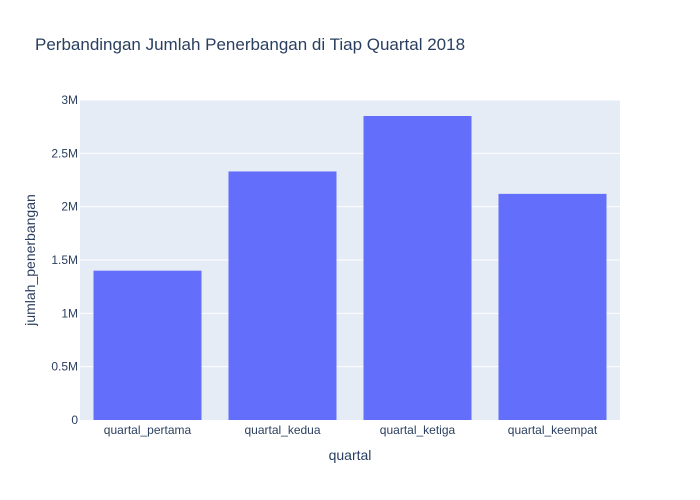 This screenshot has height=500, width=700. What do you see at coordinates (64, 367) in the screenshot?
I see `y-tick-label: 0.5M` at bounding box center [64, 367].